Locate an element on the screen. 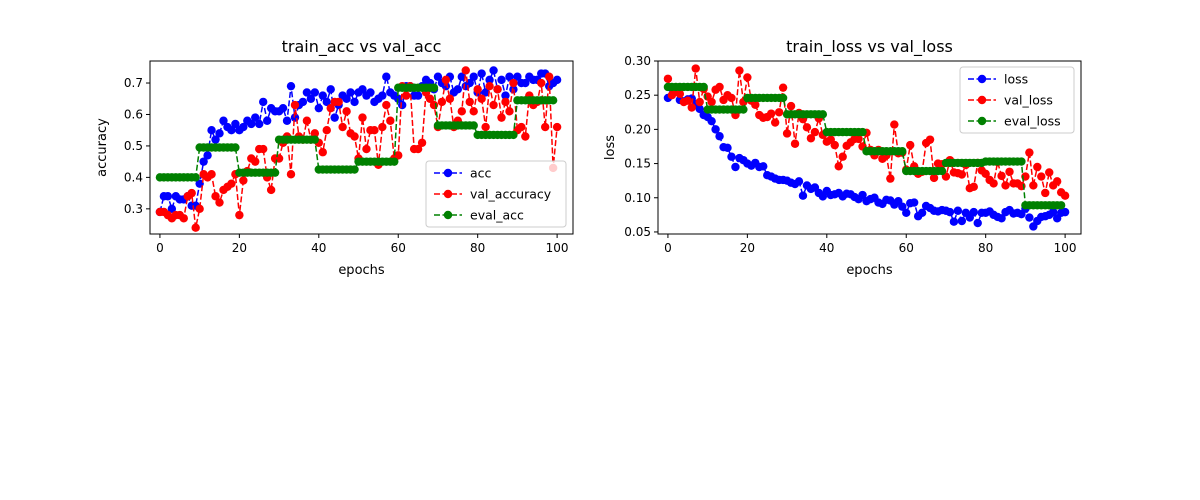  legend-item-val-accuracy: val_accuracy is located at coordinates (493, 194).